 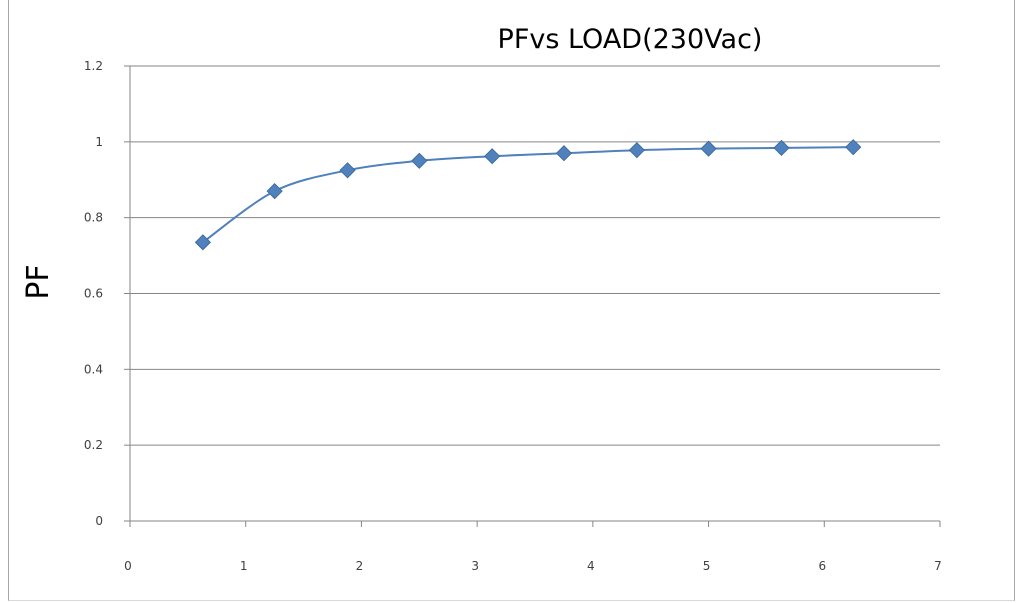 I want to click on x-tick-label: 0, so click(x=128, y=566).